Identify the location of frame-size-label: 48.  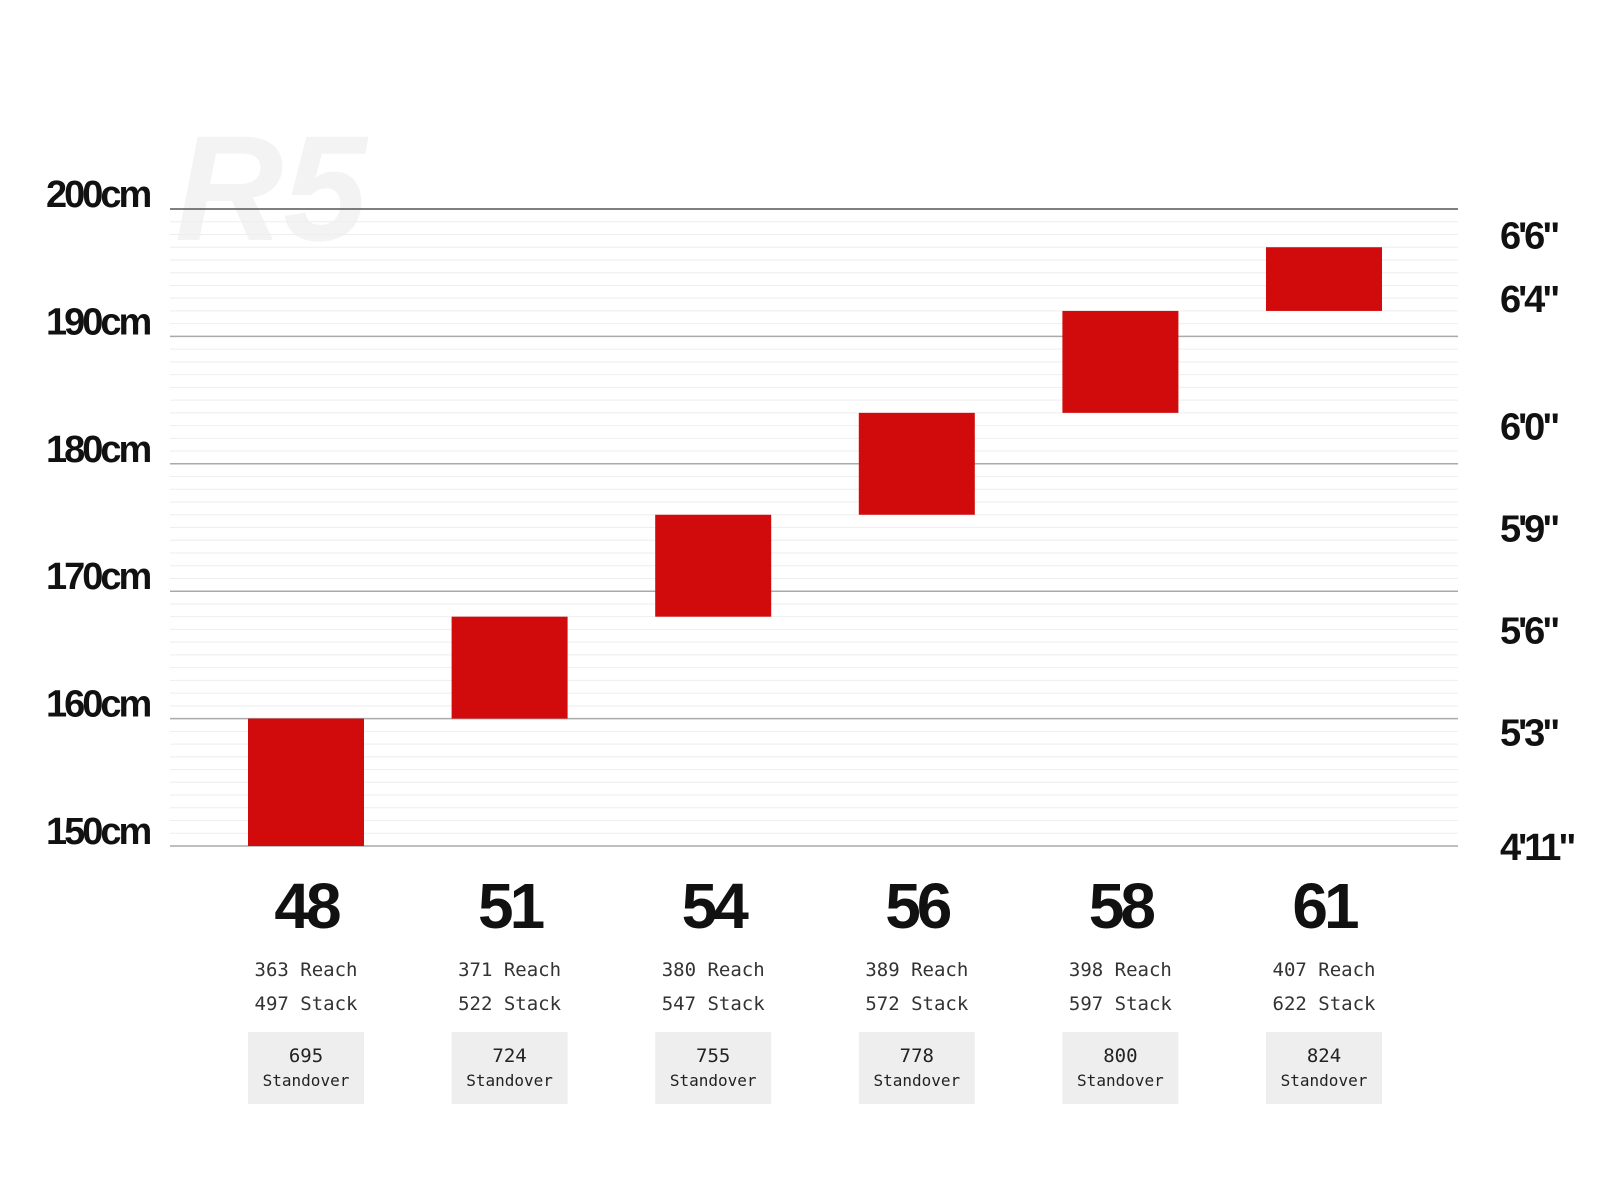
(307, 906).